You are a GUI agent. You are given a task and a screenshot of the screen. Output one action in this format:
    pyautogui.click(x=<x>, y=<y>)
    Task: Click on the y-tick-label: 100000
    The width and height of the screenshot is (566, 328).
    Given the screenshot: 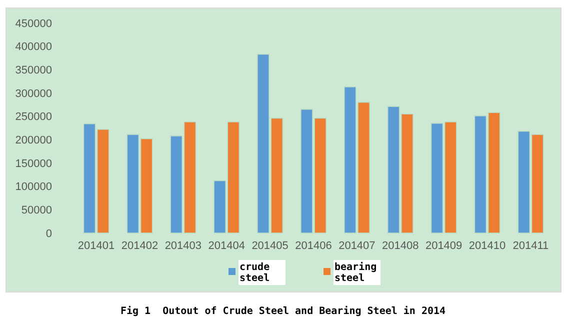 What is the action you would take?
    pyautogui.click(x=33, y=187)
    